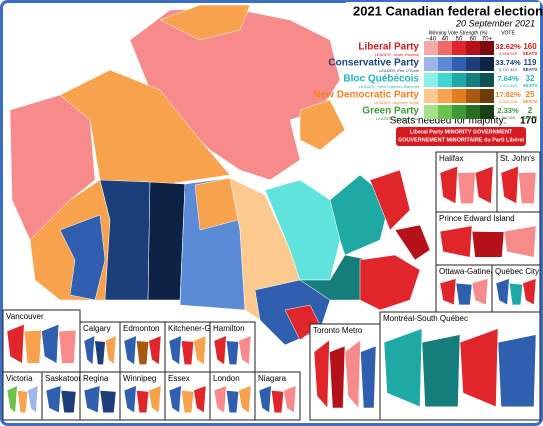  Describe the element at coordinates (530, 46) in the screenshot. I see `party-seats: 160` at that location.